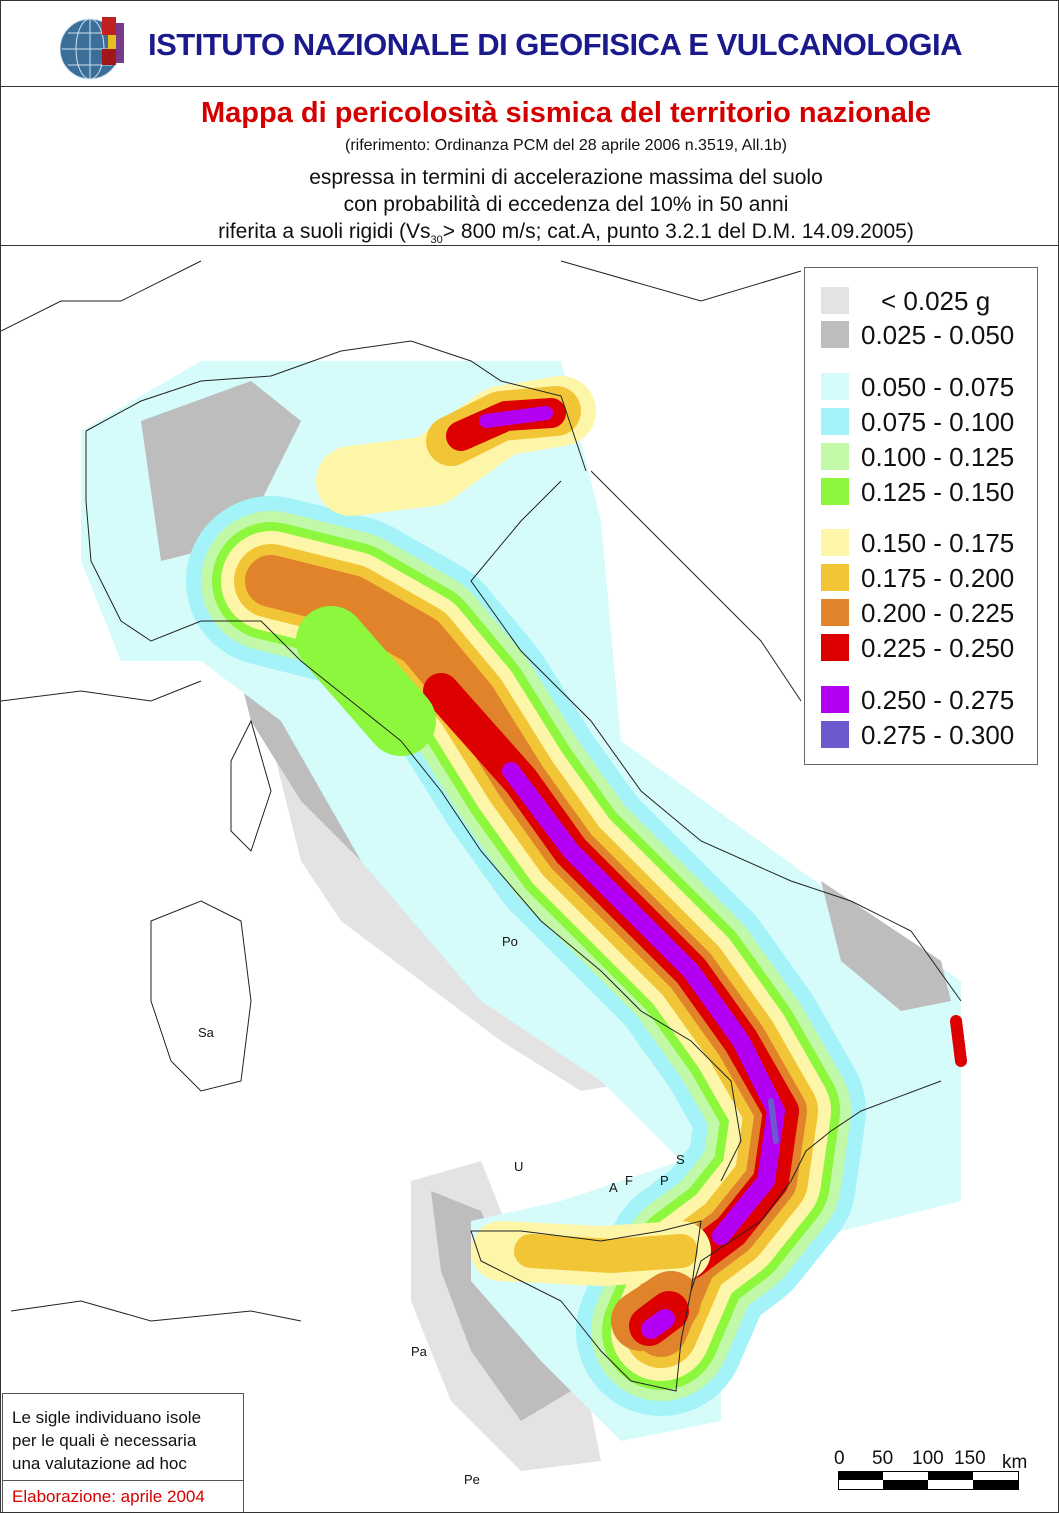 Image resolution: width=1059 pixels, height=1513 pixels. What do you see at coordinates (104, 1440) in the screenshot?
I see `note-line: per le quali è necessaria` at bounding box center [104, 1440].